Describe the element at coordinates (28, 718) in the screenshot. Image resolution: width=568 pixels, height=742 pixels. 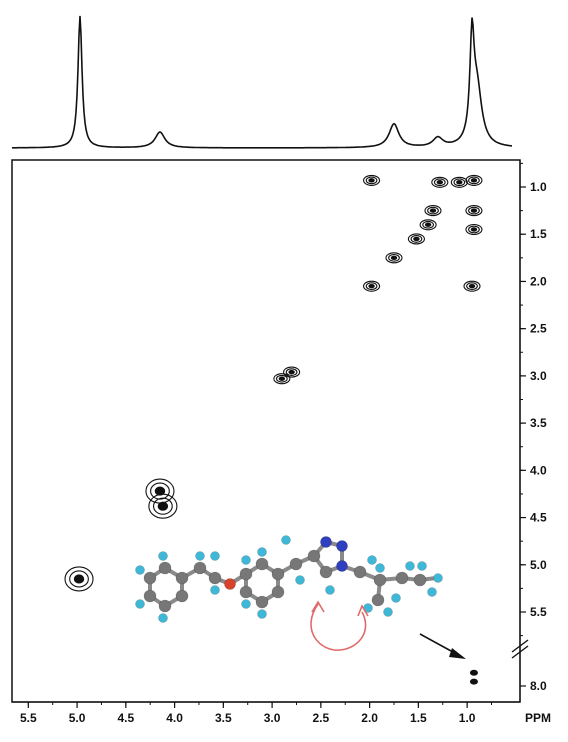
I see `x-tick-label: 5.5` at that location.